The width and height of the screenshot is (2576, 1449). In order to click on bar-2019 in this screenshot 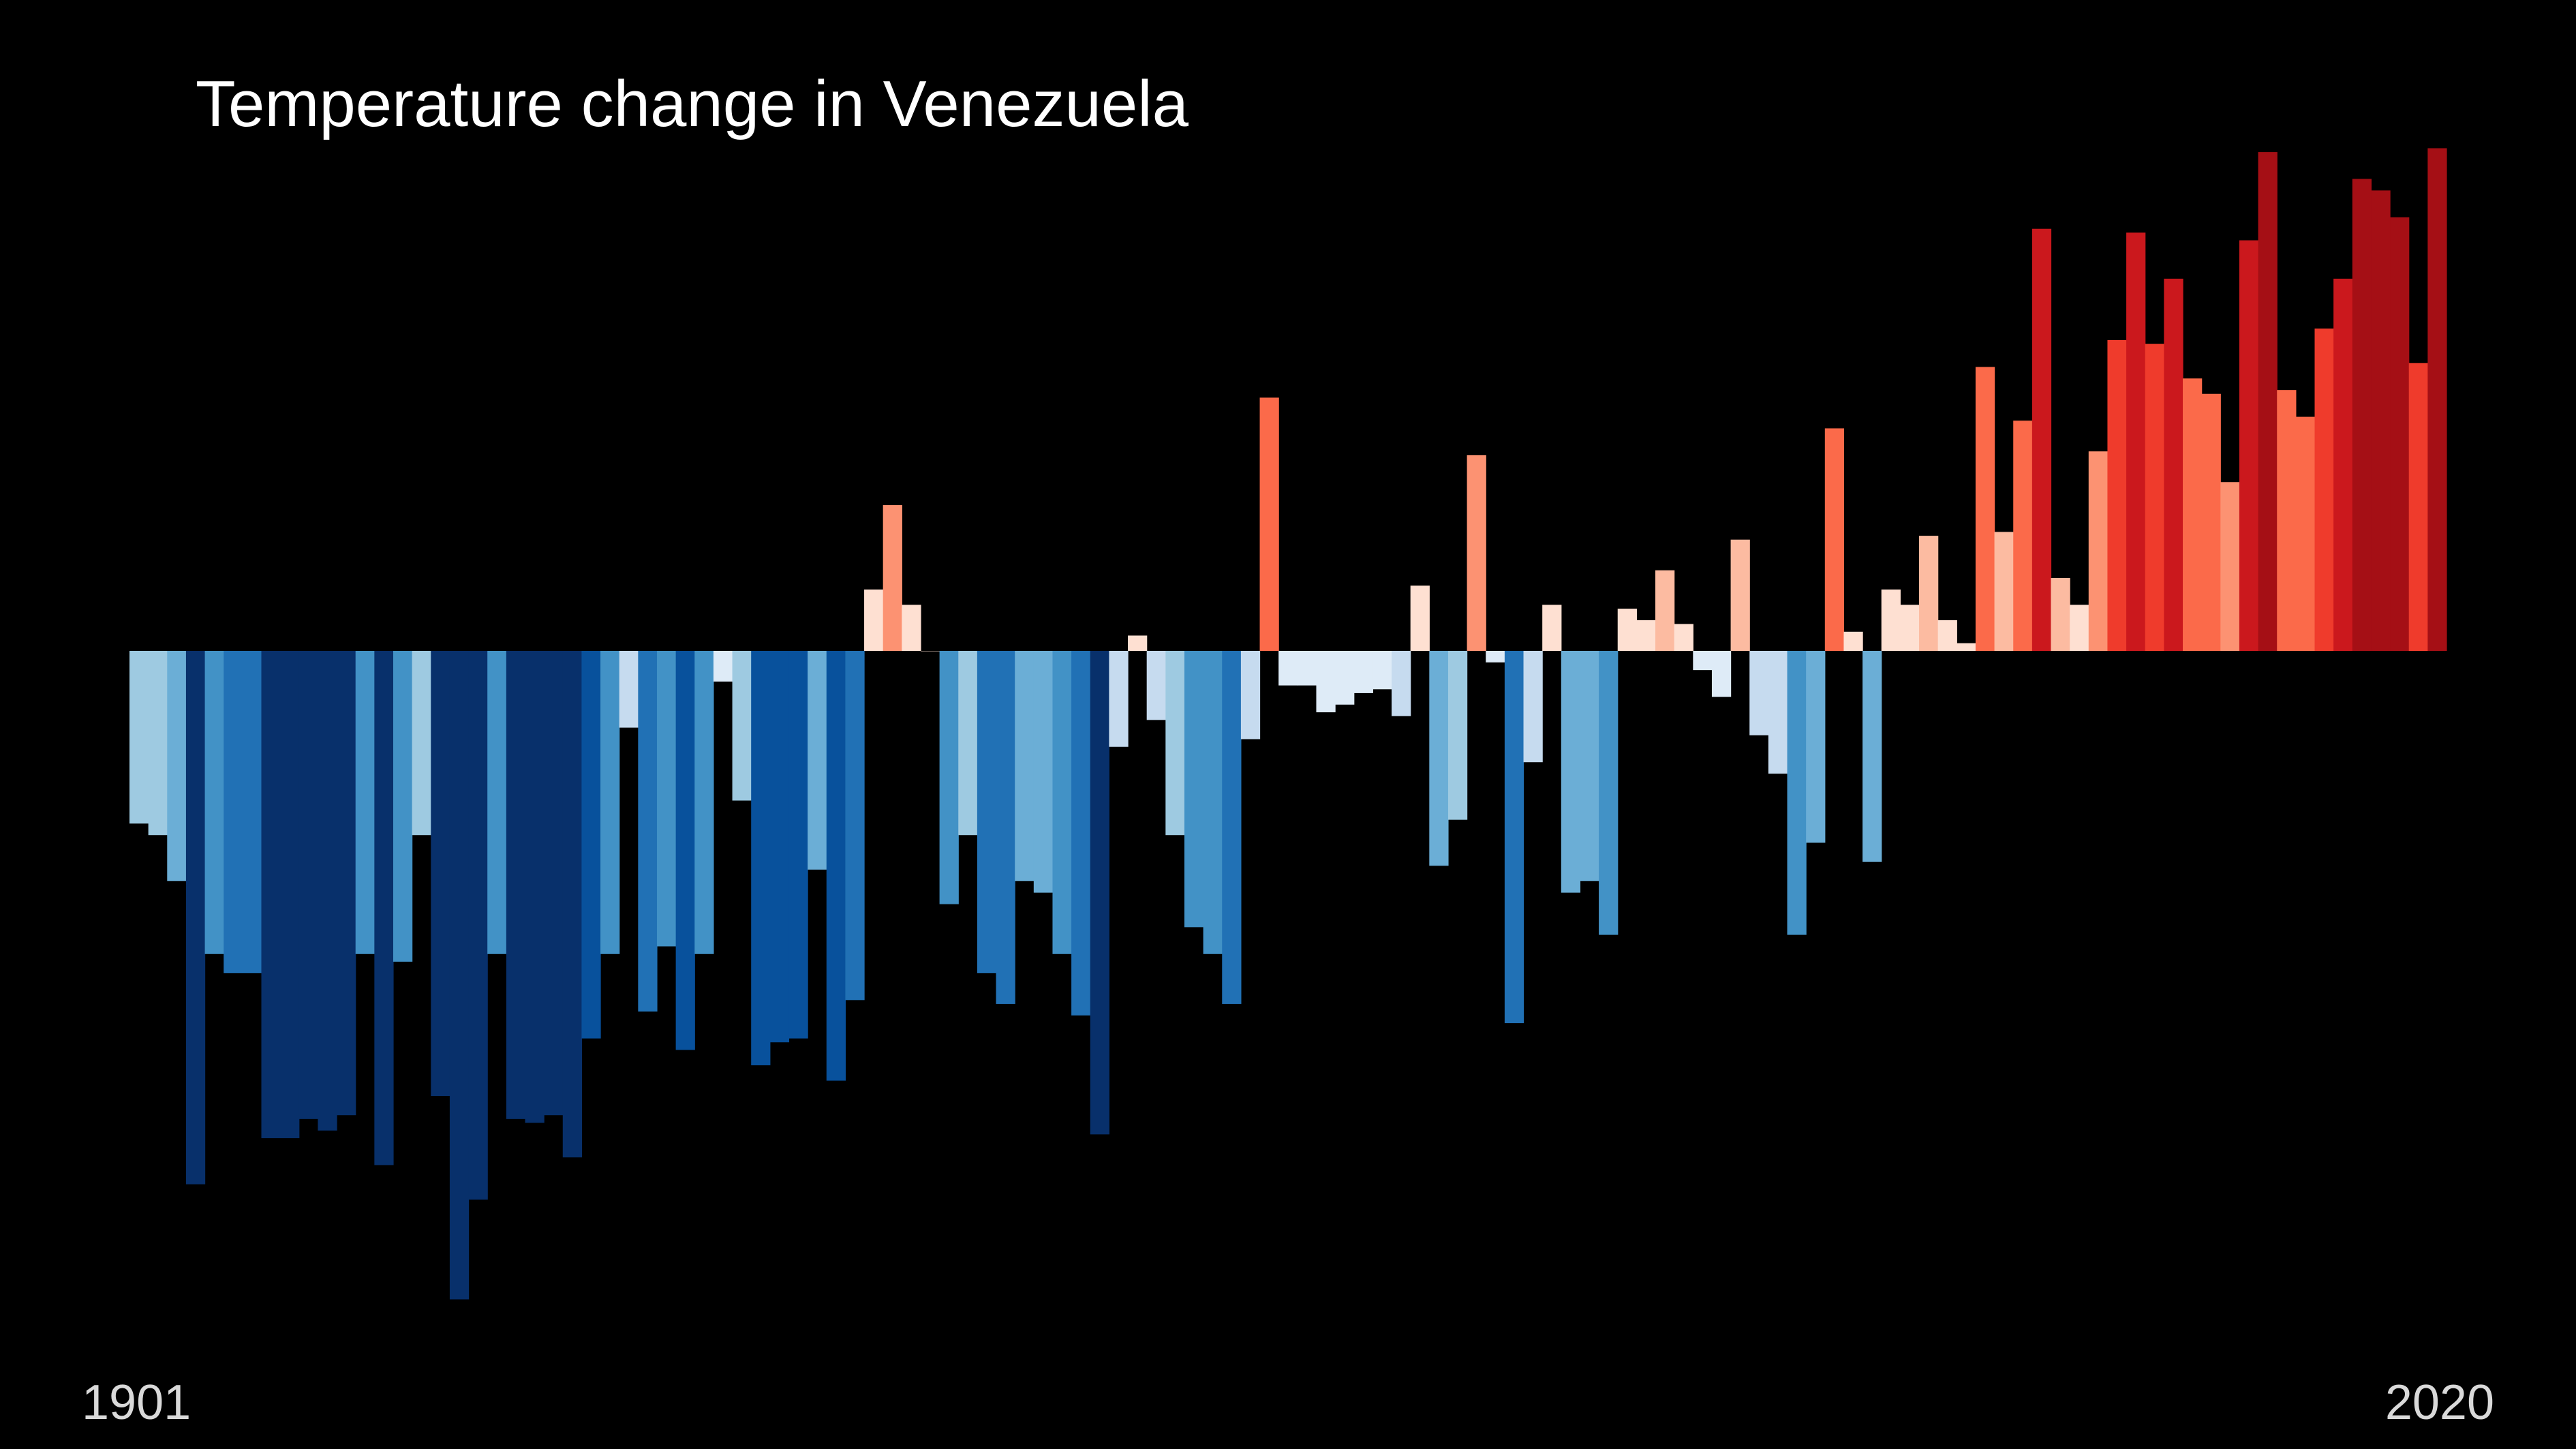, I will do `click(2362, 415)`.